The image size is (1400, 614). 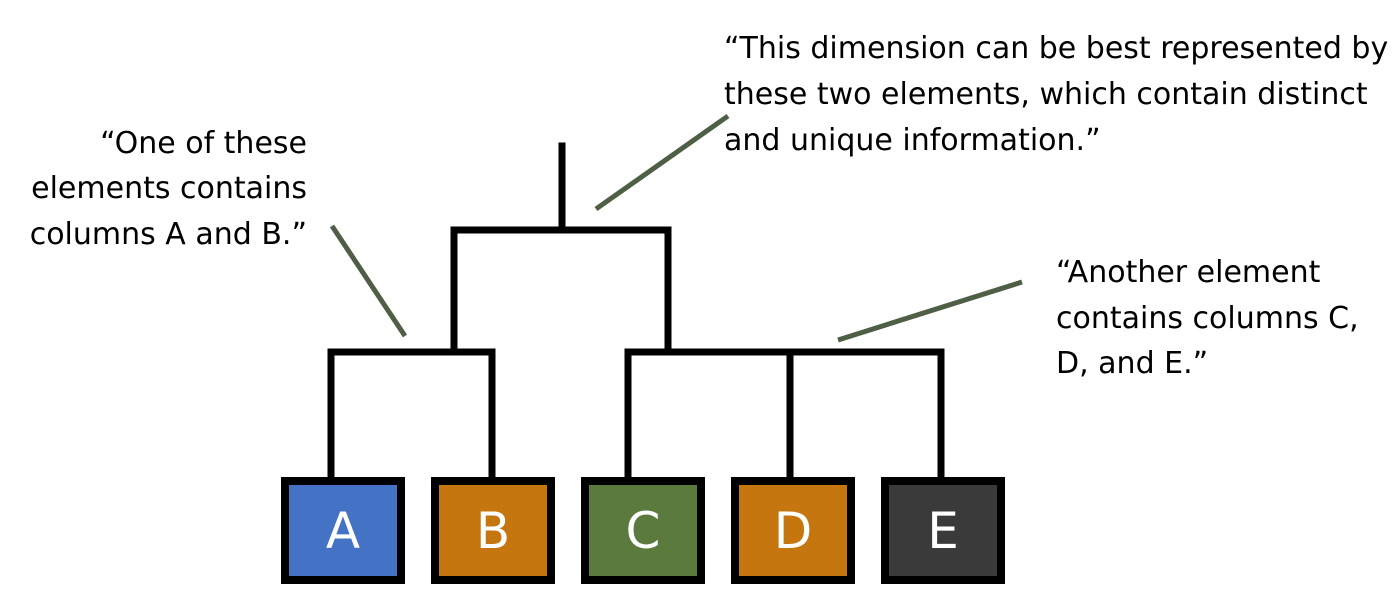 I want to click on right-callout-connector, so click(x=930, y=311).